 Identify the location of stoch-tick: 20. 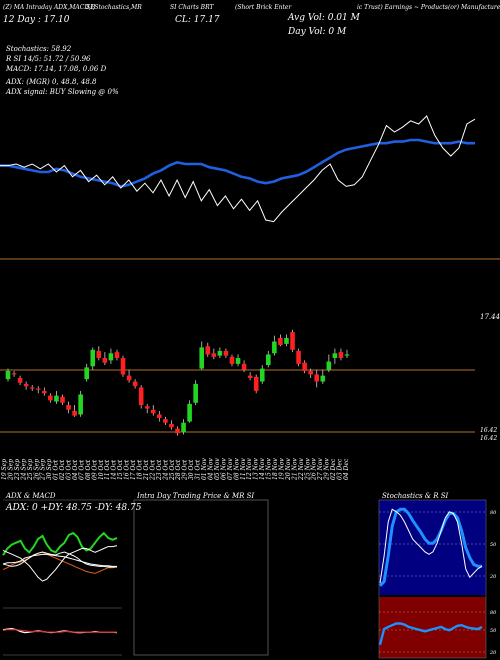
(493, 577).